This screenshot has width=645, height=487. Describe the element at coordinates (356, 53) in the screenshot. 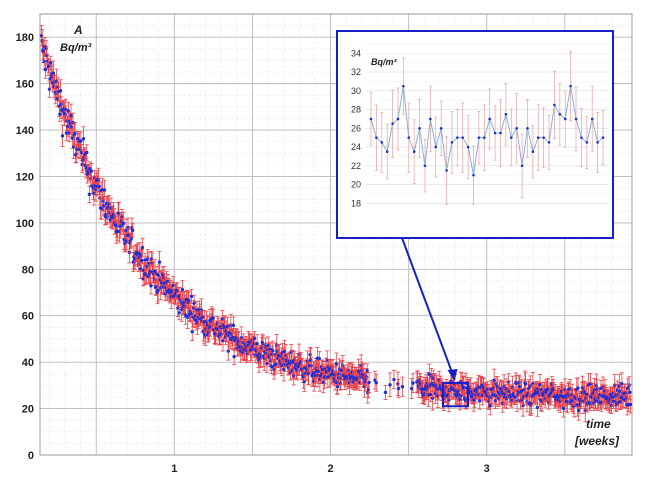

I see `inset-y-tick-label: 34` at that location.